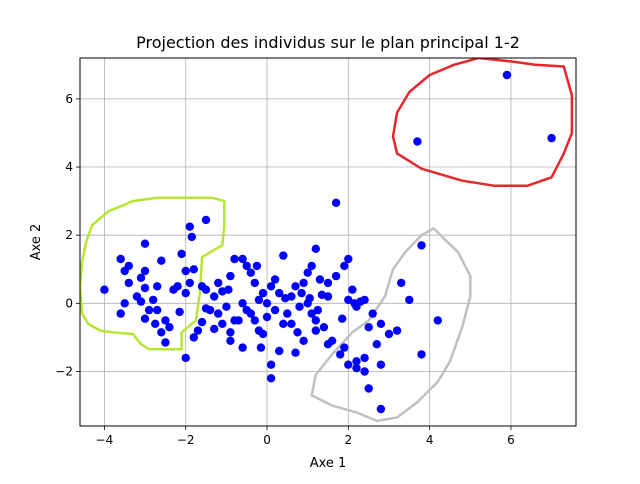 Image resolution: width=640 pixels, height=484 pixels. Describe the element at coordinates (69, 303) in the screenshot. I see `y-tick-label: 0` at that location.